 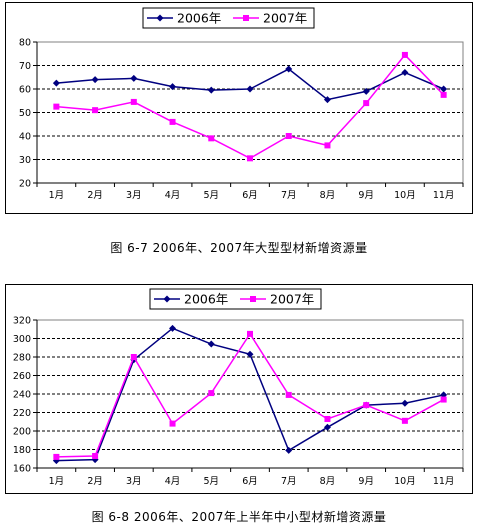 I want to click on y-tick-label: 300, so click(x=22, y=339).